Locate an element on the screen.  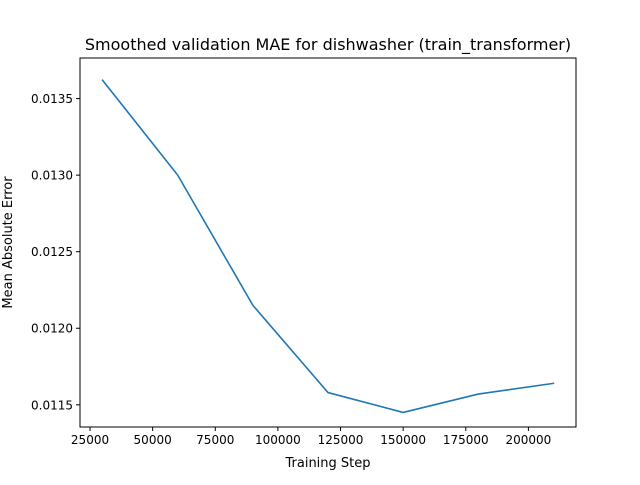
x-axis-label: Training Step is located at coordinates (327, 463).